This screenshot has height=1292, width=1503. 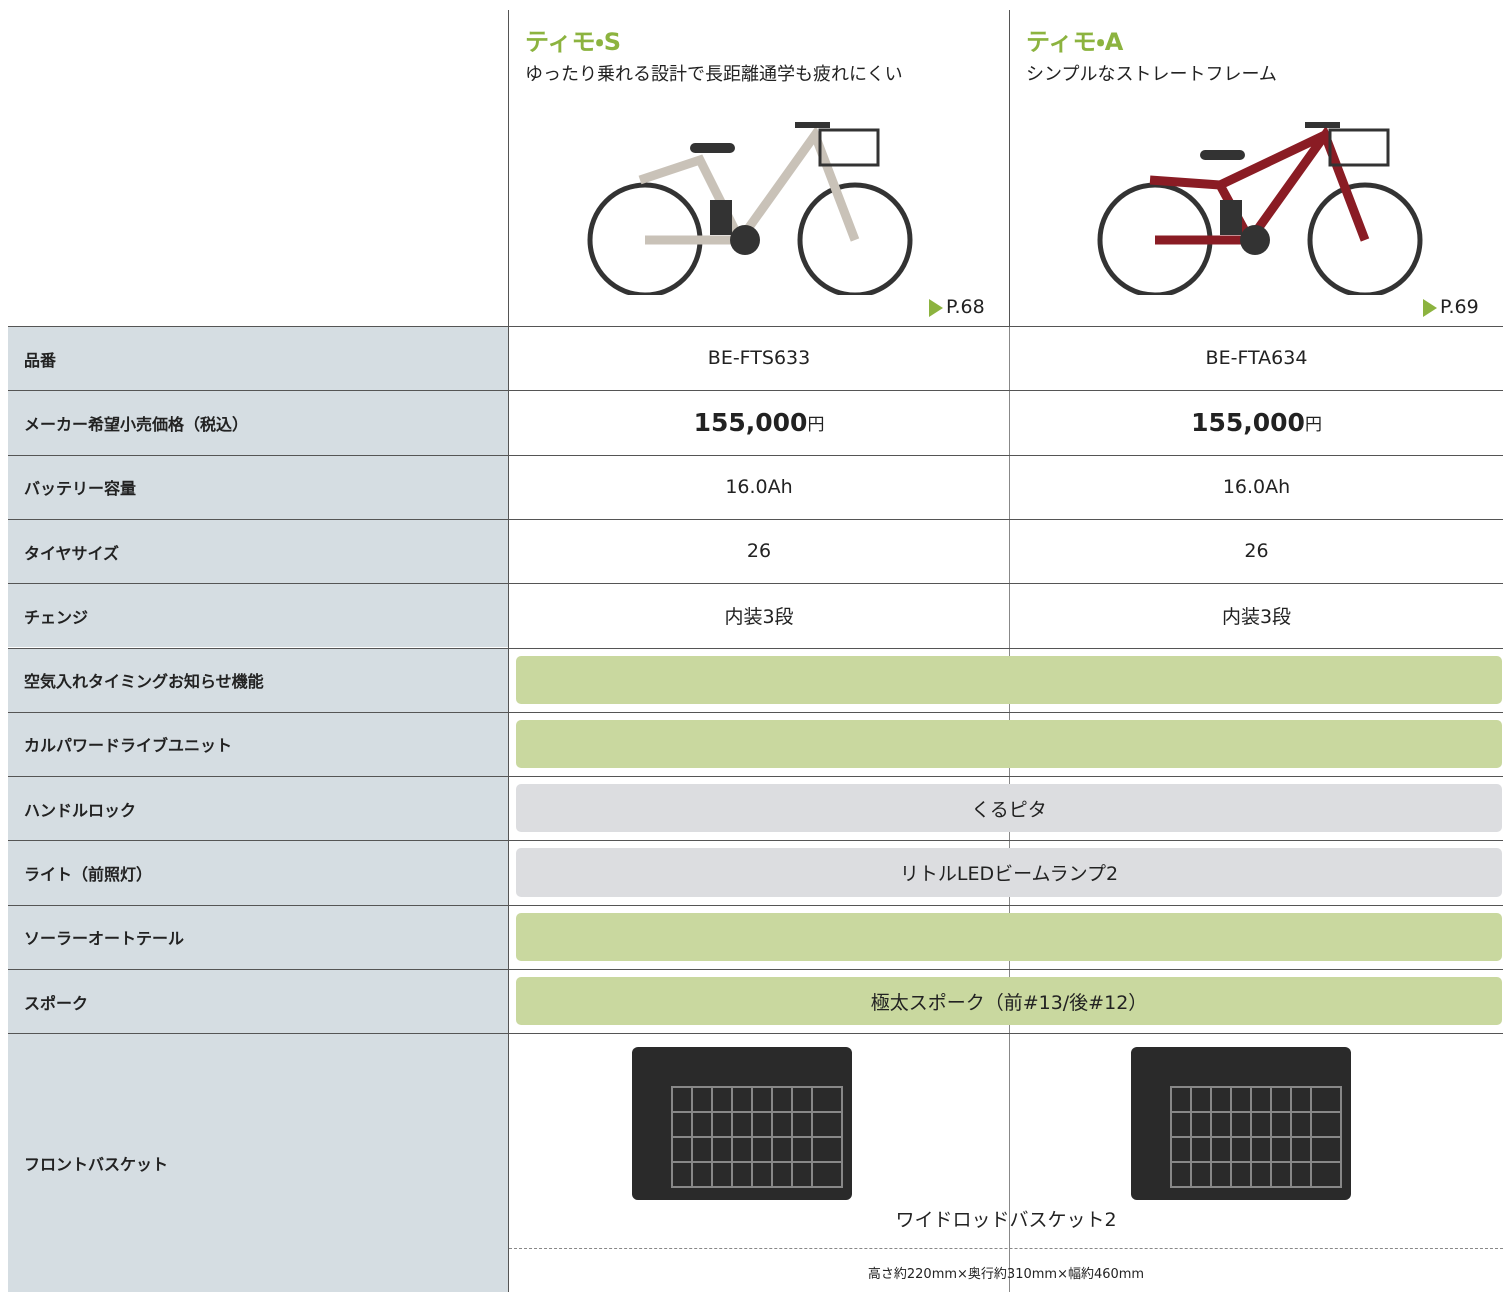 What do you see at coordinates (573, 42) in the screenshot?
I see `product-name: ティモ・S` at bounding box center [573, 42].